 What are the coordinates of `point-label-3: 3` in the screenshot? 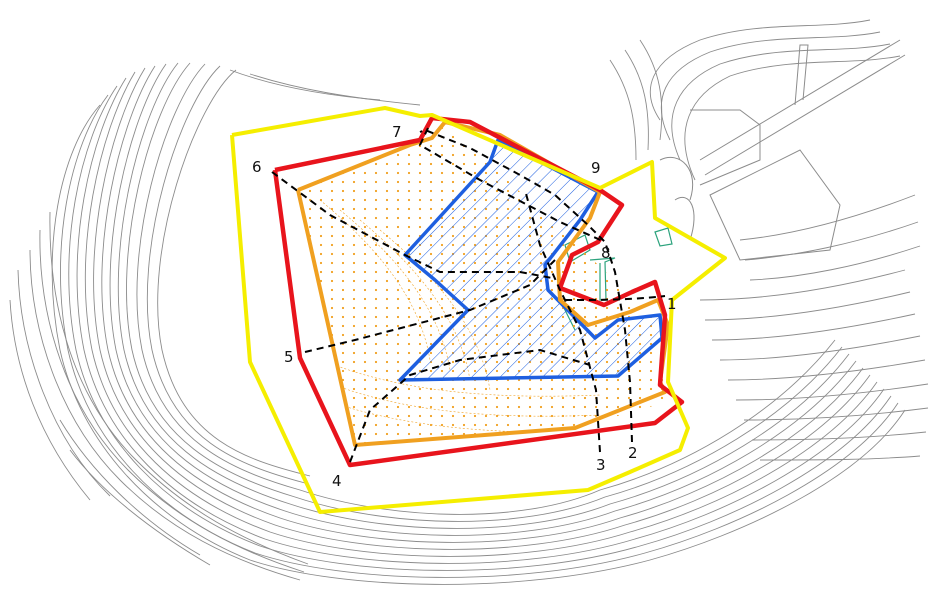 It's located at (601, 465).